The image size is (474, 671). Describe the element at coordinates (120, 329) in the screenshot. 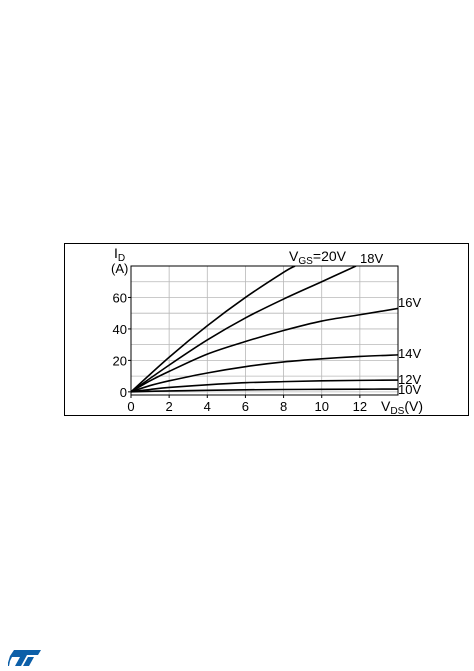

I see `y-tick-label: 40` at that location.